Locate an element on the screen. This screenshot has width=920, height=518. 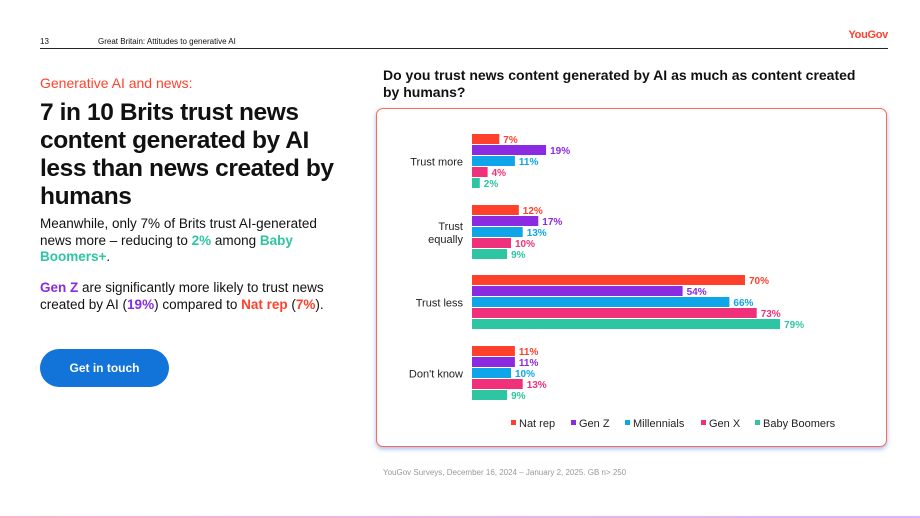
yougov-logo: YouGov is located at coordinates (868, 35).